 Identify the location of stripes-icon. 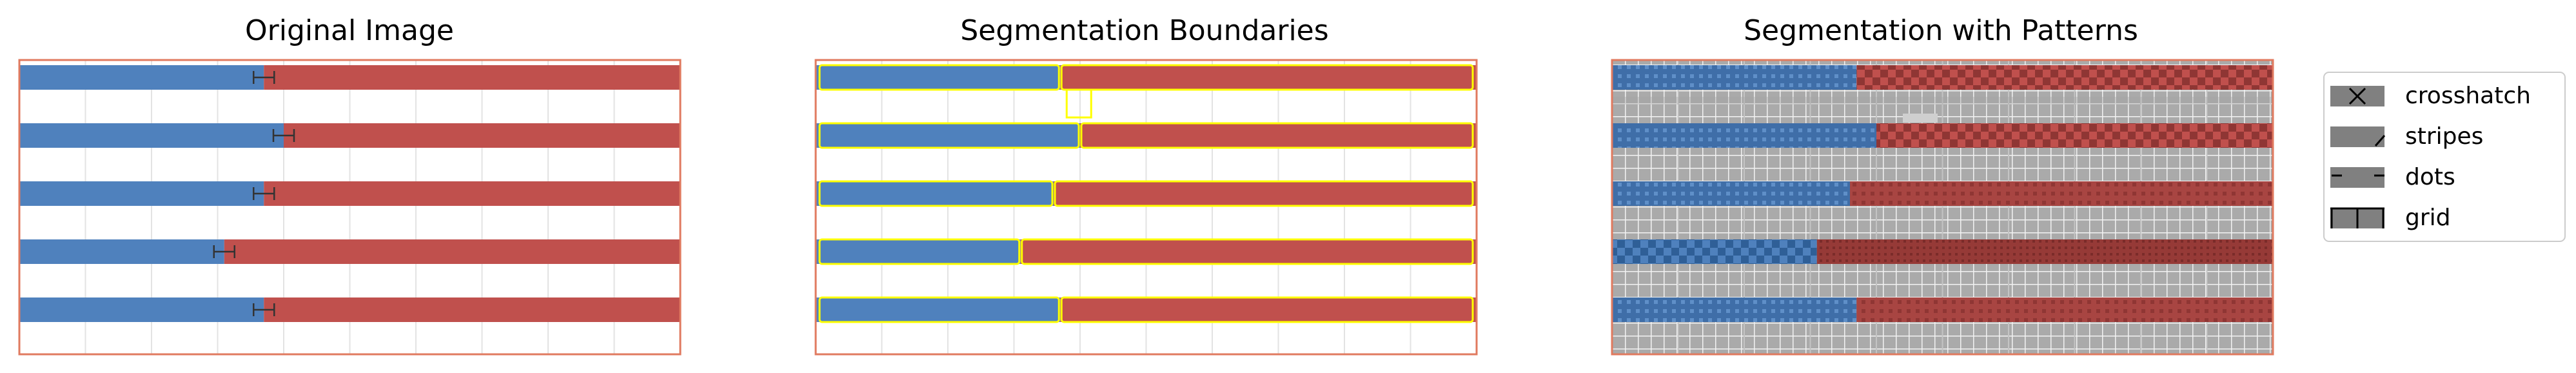
(2380, 140).